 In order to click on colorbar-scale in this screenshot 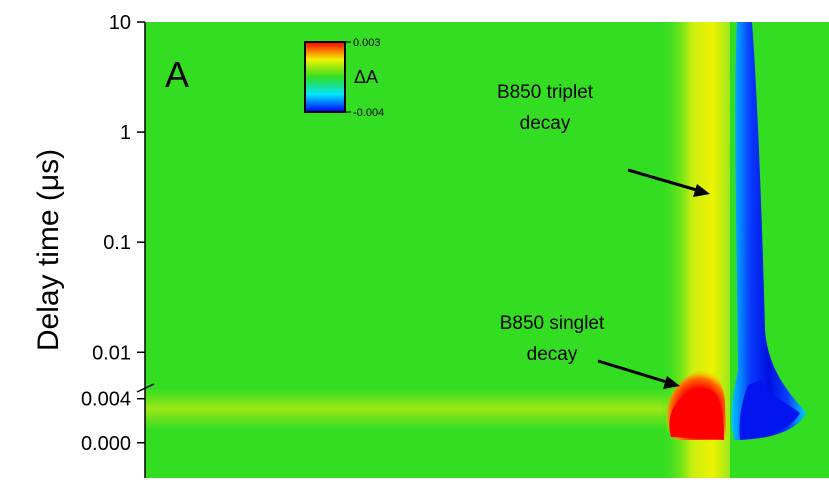, I will do `click(325, 77)`.